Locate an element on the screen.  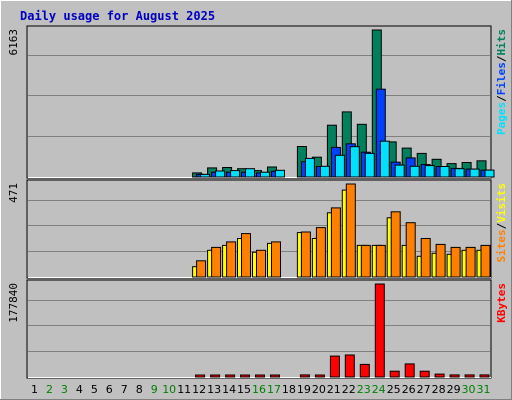
x-tick-label-8: 8 is located at coordinates (139, 389).